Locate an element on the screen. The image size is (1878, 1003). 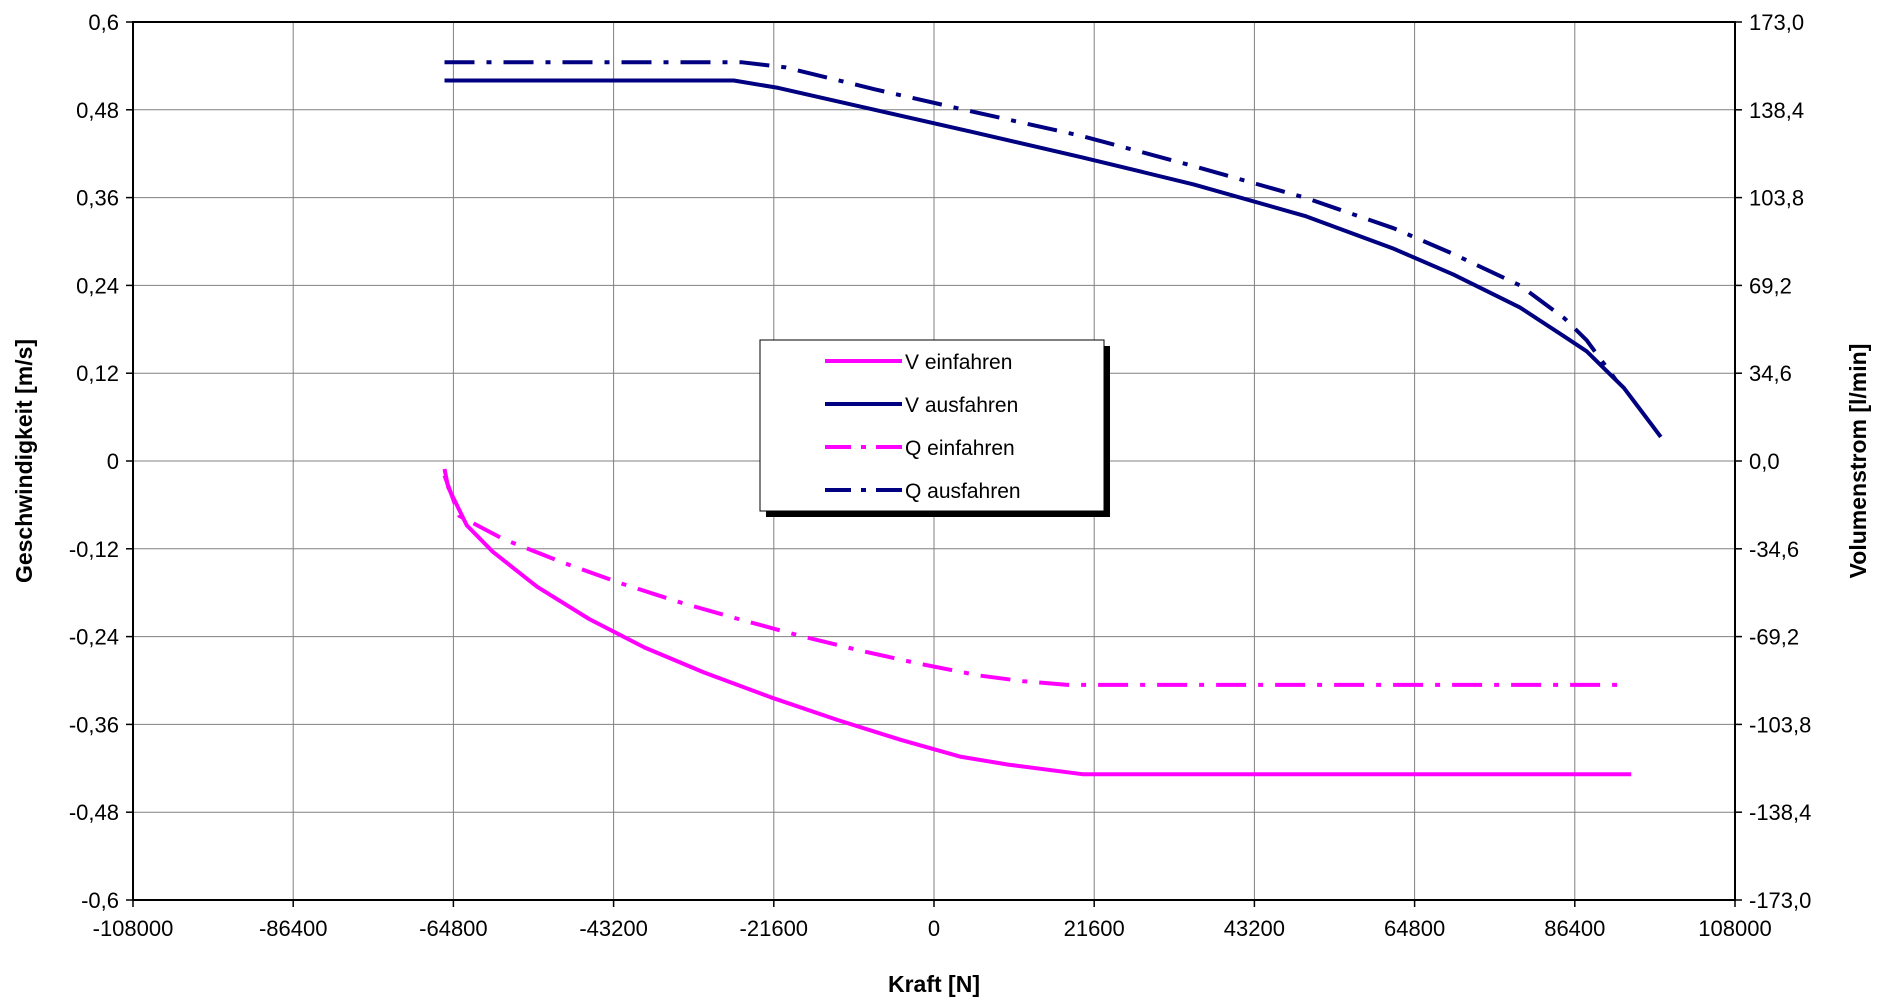
x-axis-title: Kraft [N] is located at coordinates (934, 984).